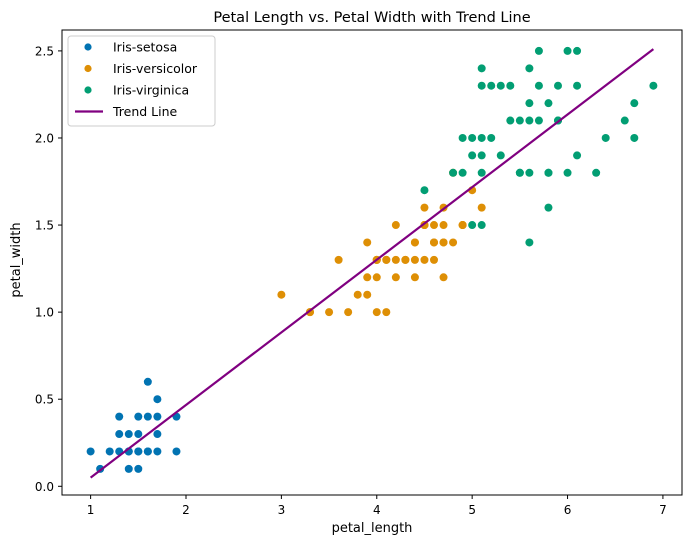  Describe the element at coordinates (44, 487) in the screenshot. I see `y-tick-label: 0.0` at that location.